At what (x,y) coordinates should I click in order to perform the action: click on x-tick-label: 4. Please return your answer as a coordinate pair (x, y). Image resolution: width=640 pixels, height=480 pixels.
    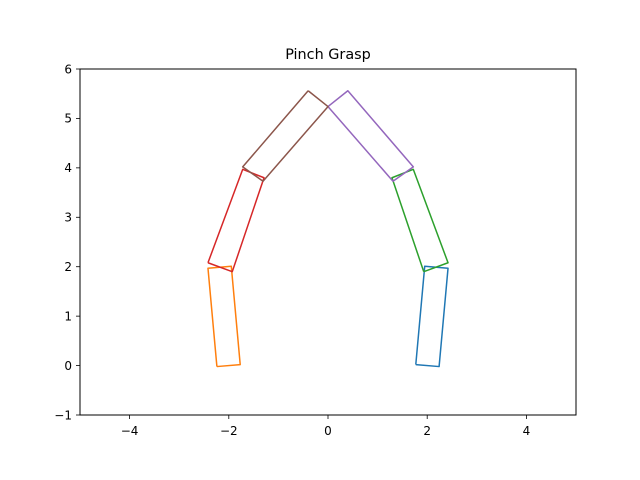
    Looking at the image, I should click on (527, 431).